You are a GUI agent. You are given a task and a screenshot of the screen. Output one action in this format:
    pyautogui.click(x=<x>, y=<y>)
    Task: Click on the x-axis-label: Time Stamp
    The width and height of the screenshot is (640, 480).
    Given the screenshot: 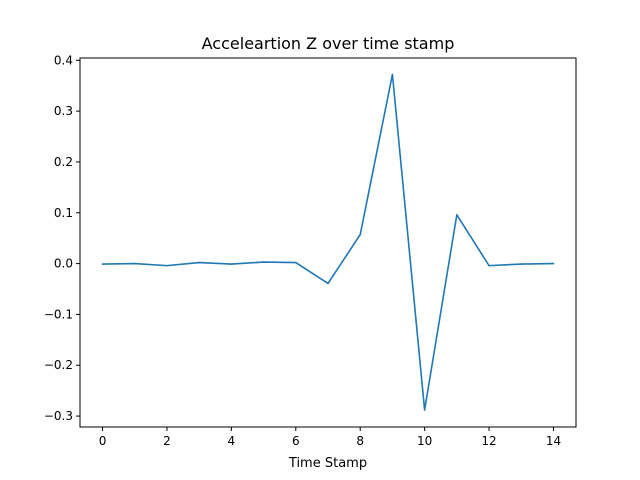 What is the action you would take?
    pyautogui.click(x=327, y=463)
    